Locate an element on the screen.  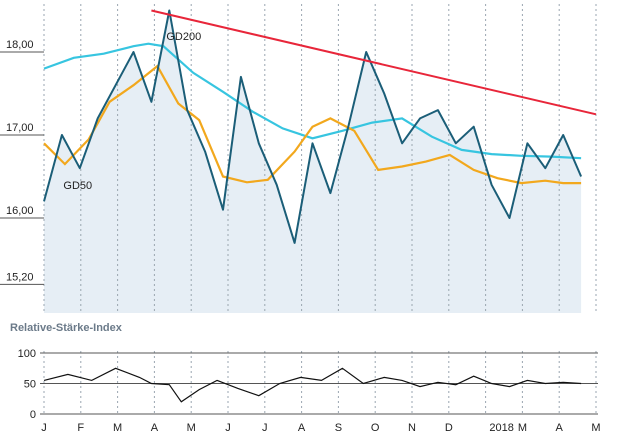
x-tick-label: S is located at coordinates (338, 428).